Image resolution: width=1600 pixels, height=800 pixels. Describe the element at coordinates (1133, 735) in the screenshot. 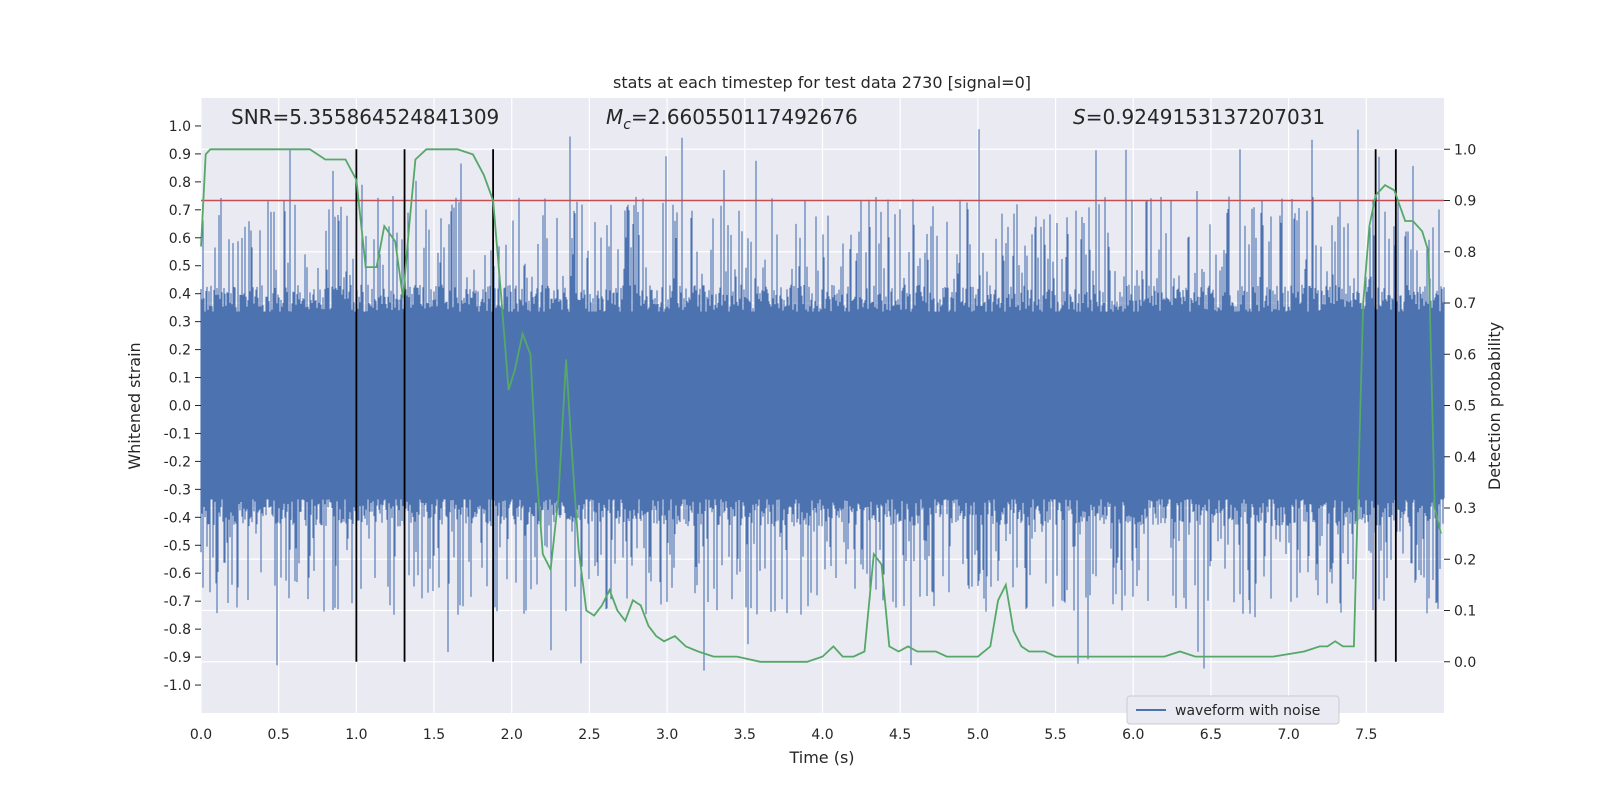

I see `x-tick-label: 6.0` at that location.